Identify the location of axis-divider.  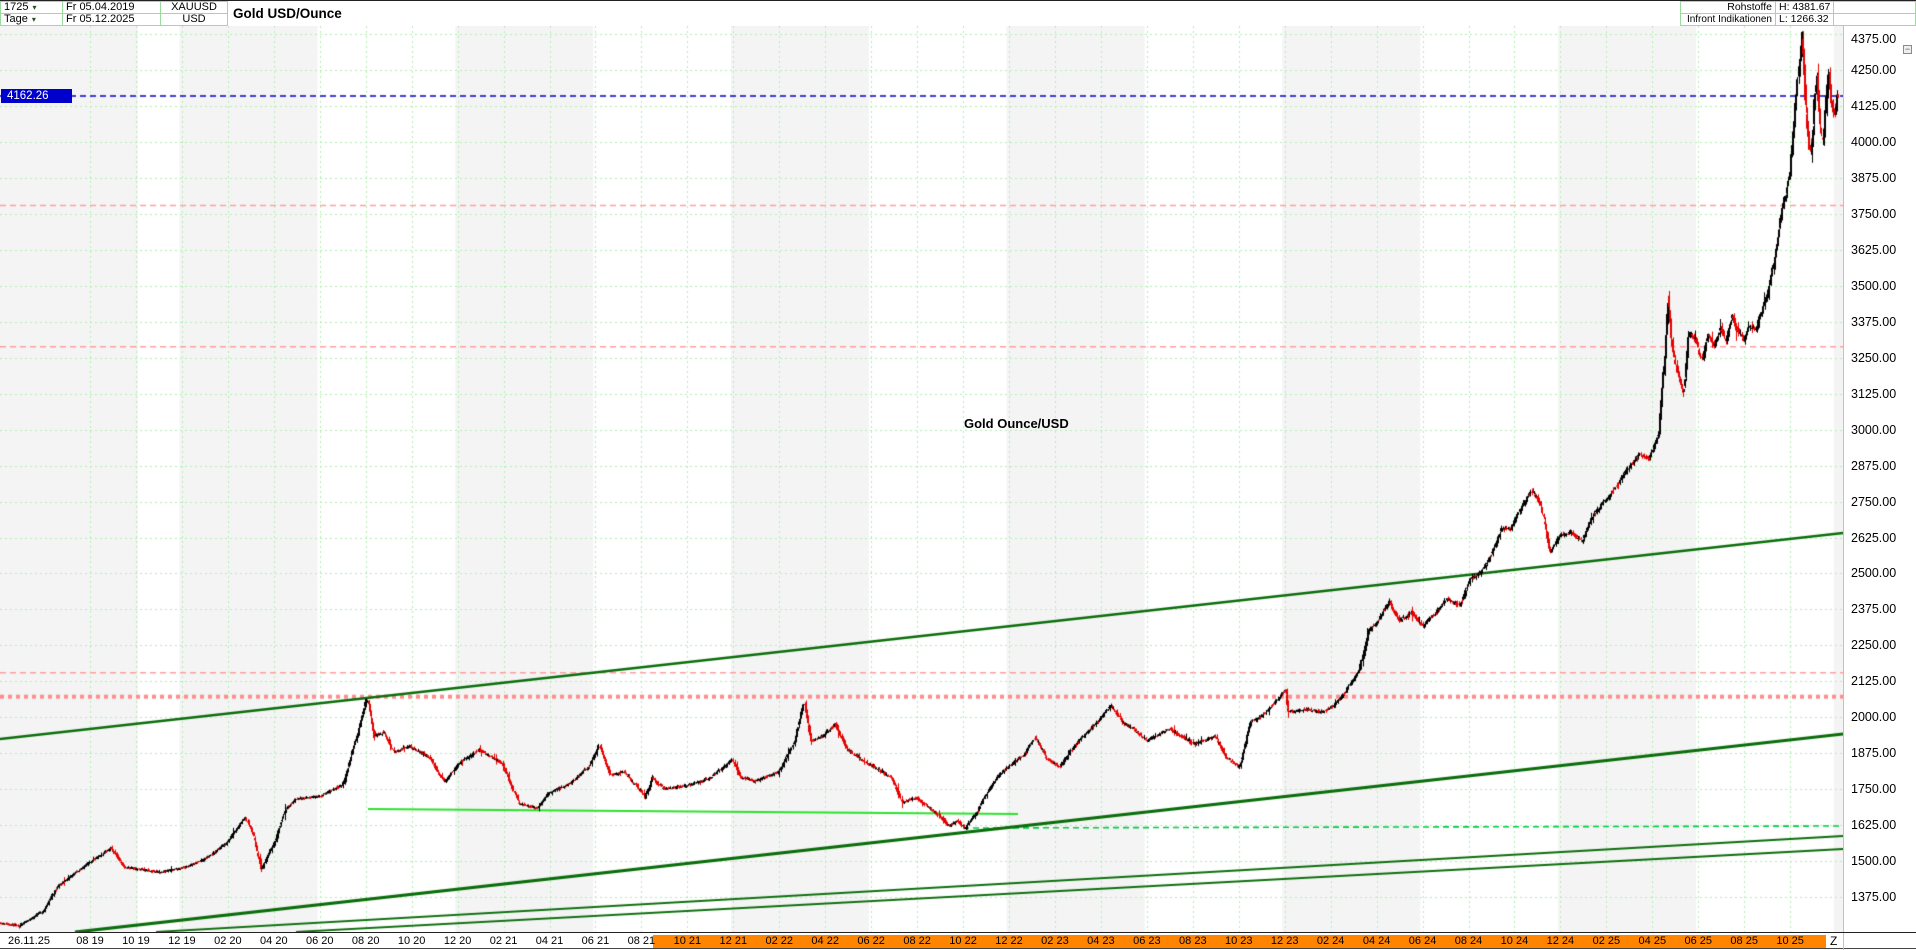
(1843, 941).